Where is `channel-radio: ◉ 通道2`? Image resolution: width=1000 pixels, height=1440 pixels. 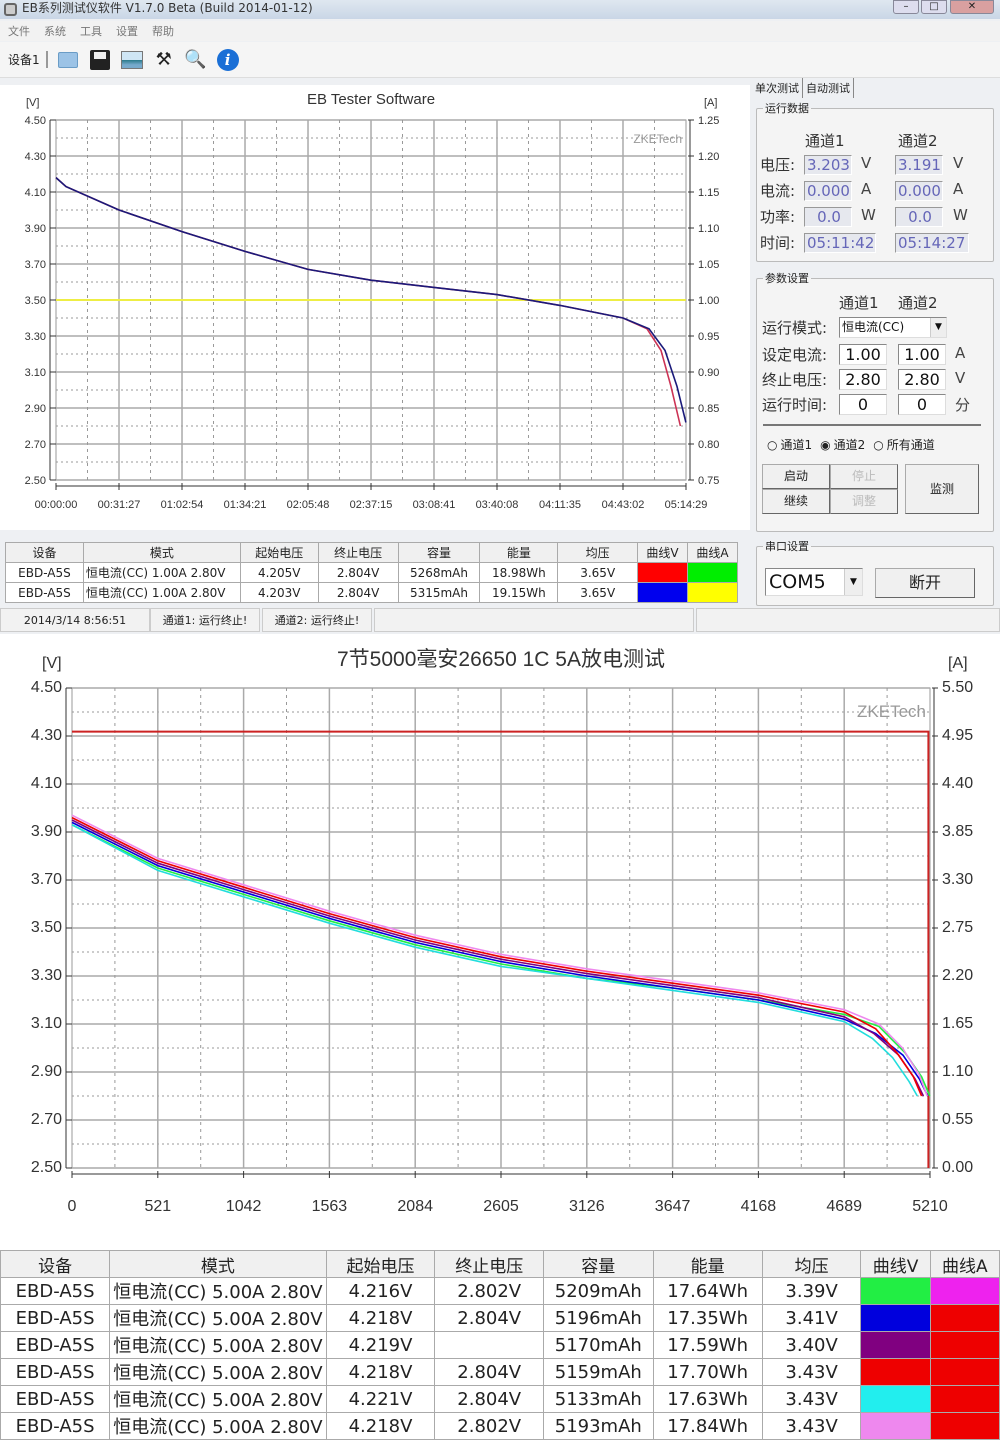 channel-radio: ◉ 通道2 is located at coordinates (842, 444).